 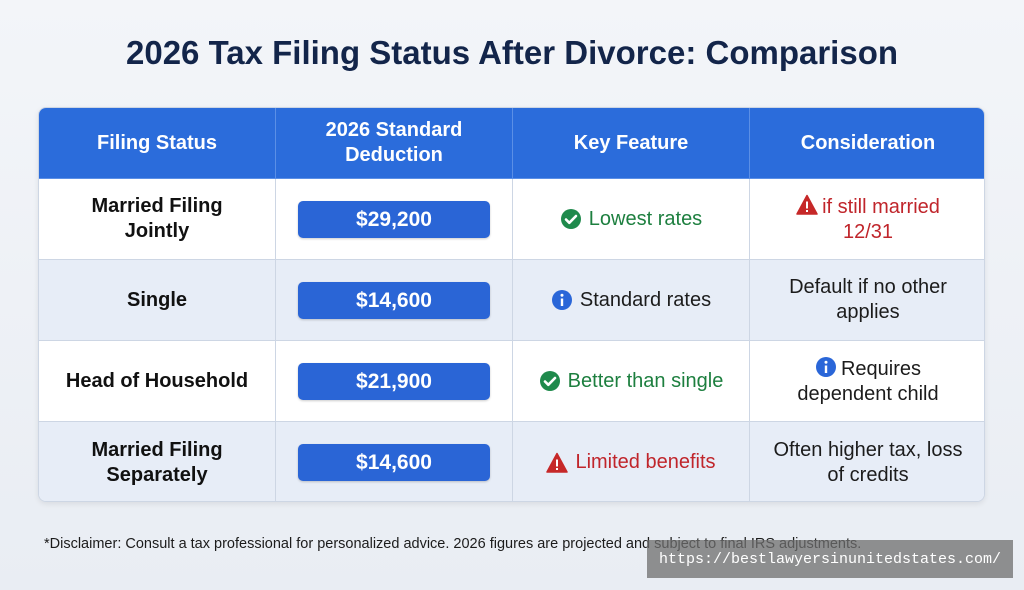 I want to click on status-cell: Single, so click(x=157, y=300).